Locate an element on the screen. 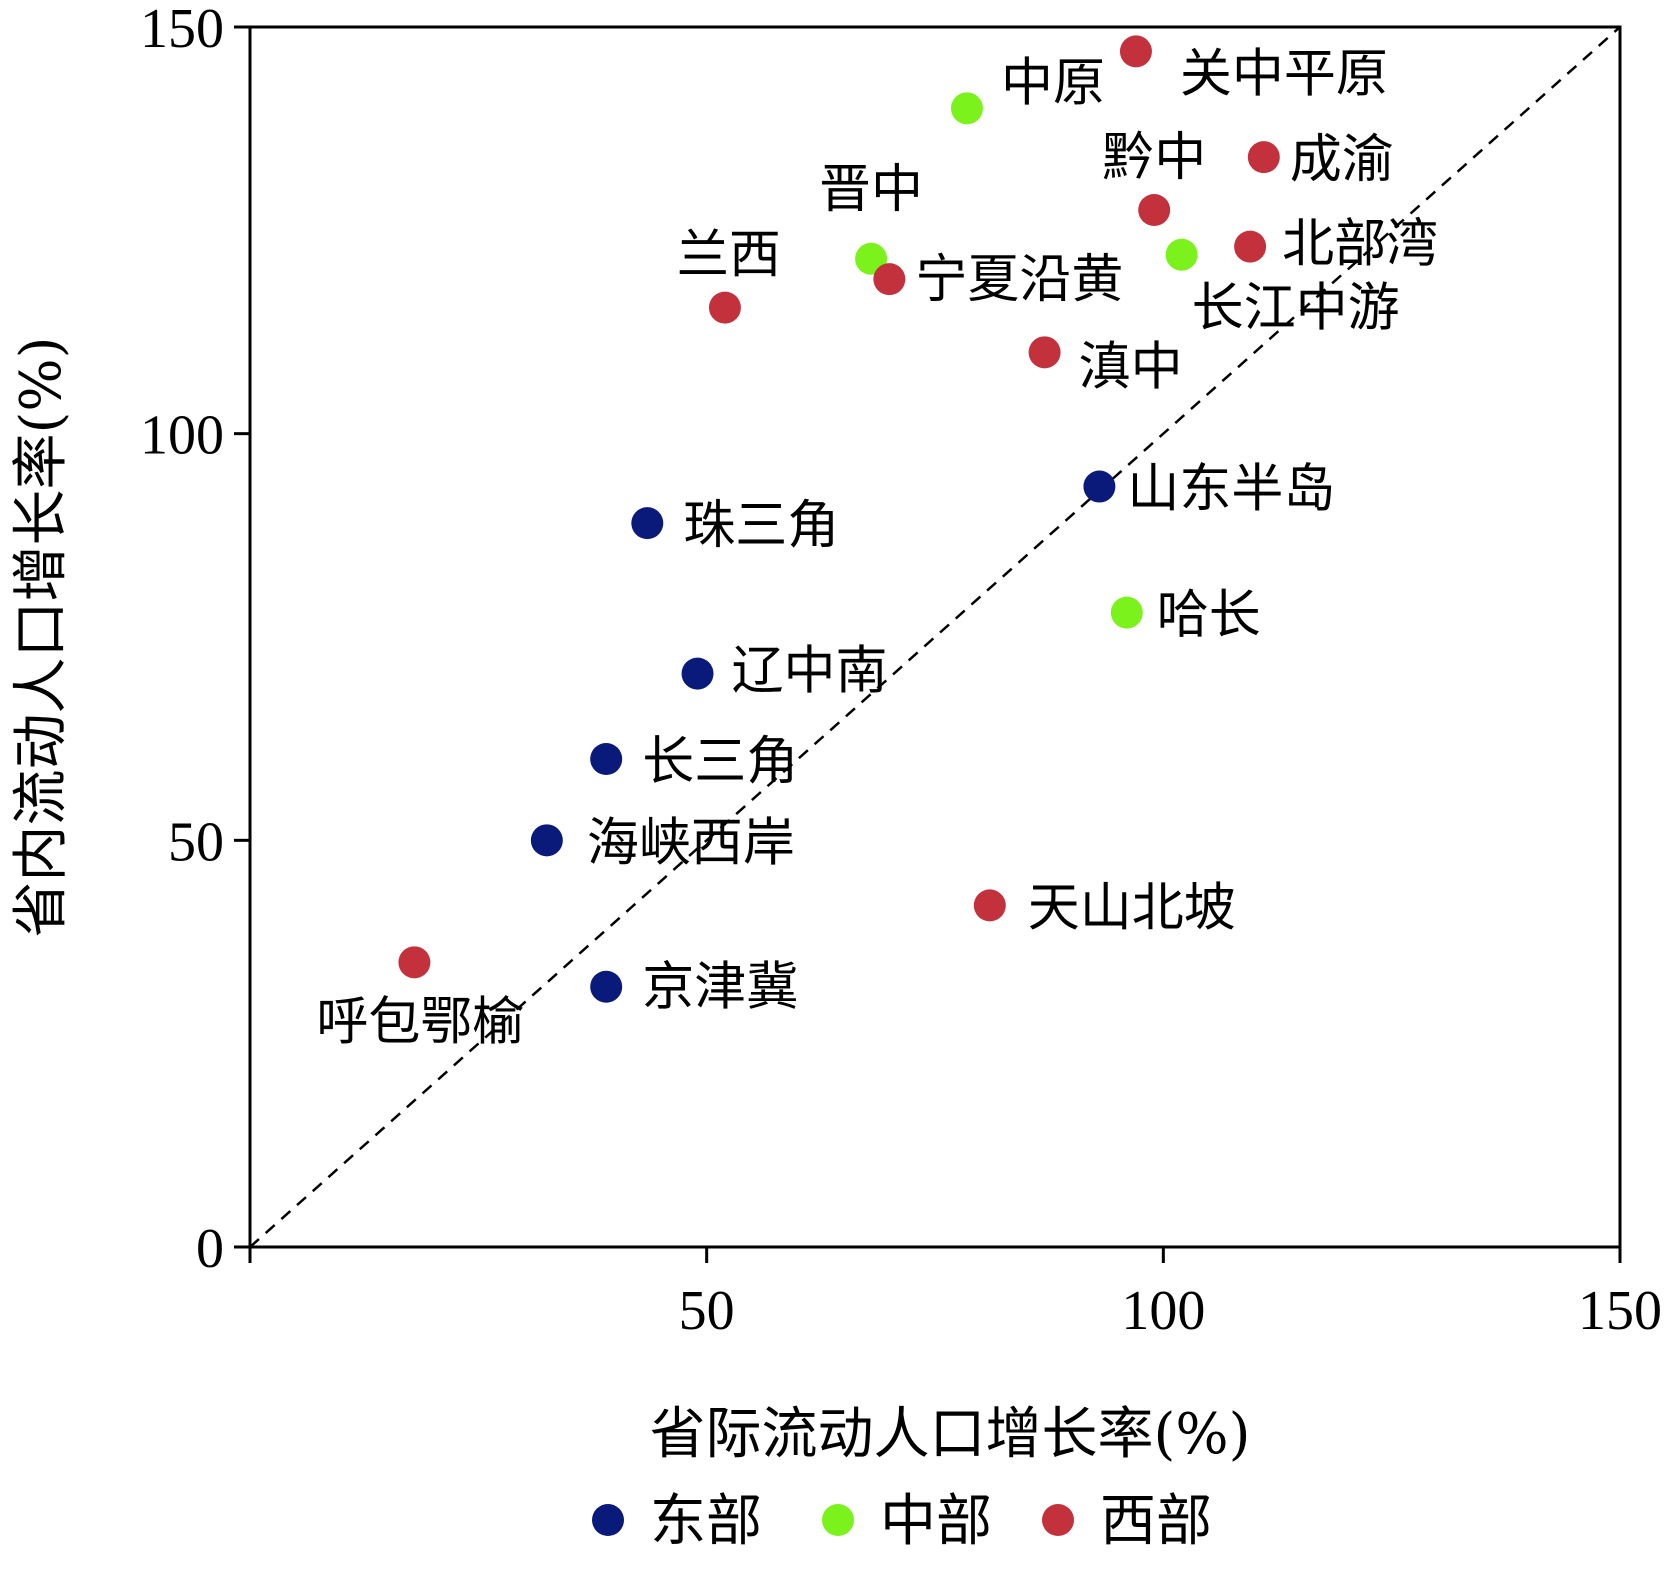 This screenshot has height=1584, width=1670. y-tick-label: 50 is located at coordinates (196, 842).